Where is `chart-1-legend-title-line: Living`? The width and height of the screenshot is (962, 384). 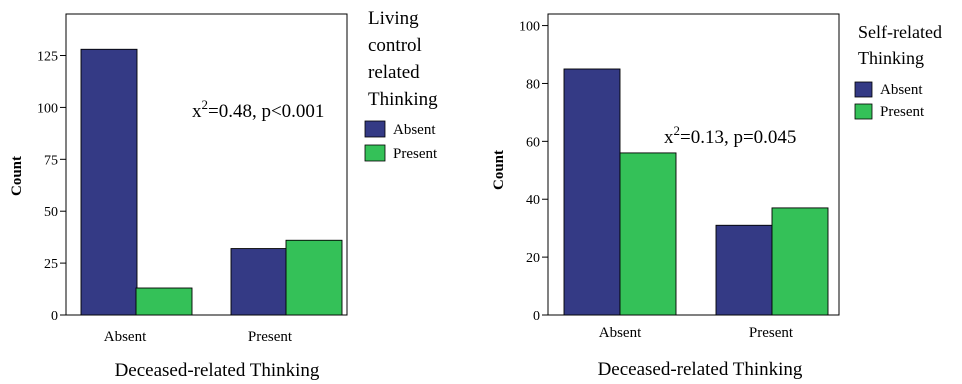 chart-1-legend-title-line: Living is located at coordinates (393, 18).